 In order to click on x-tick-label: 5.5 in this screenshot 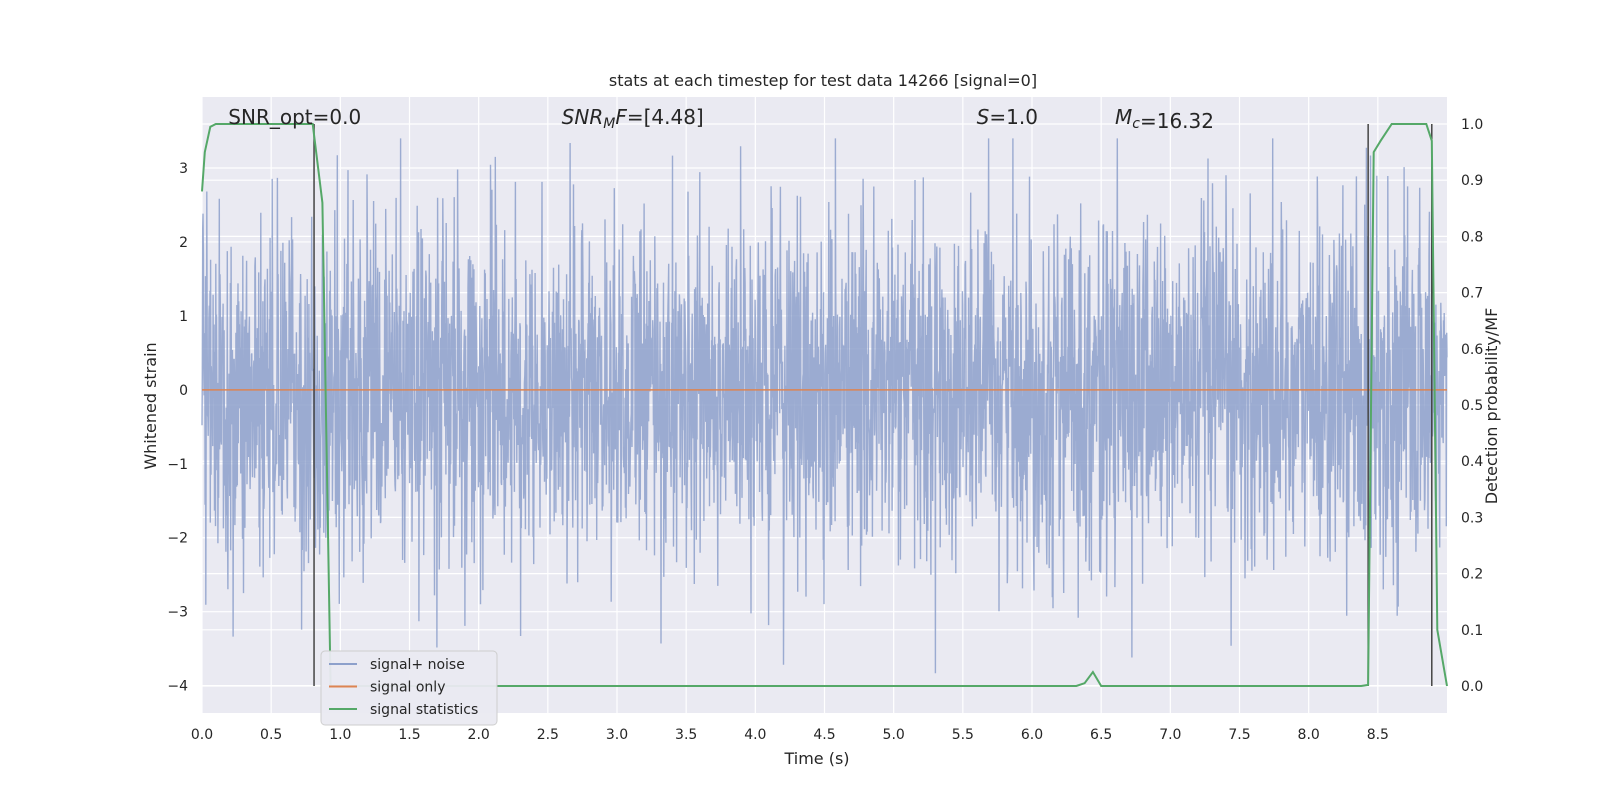, I will do `click(963, 735)`.